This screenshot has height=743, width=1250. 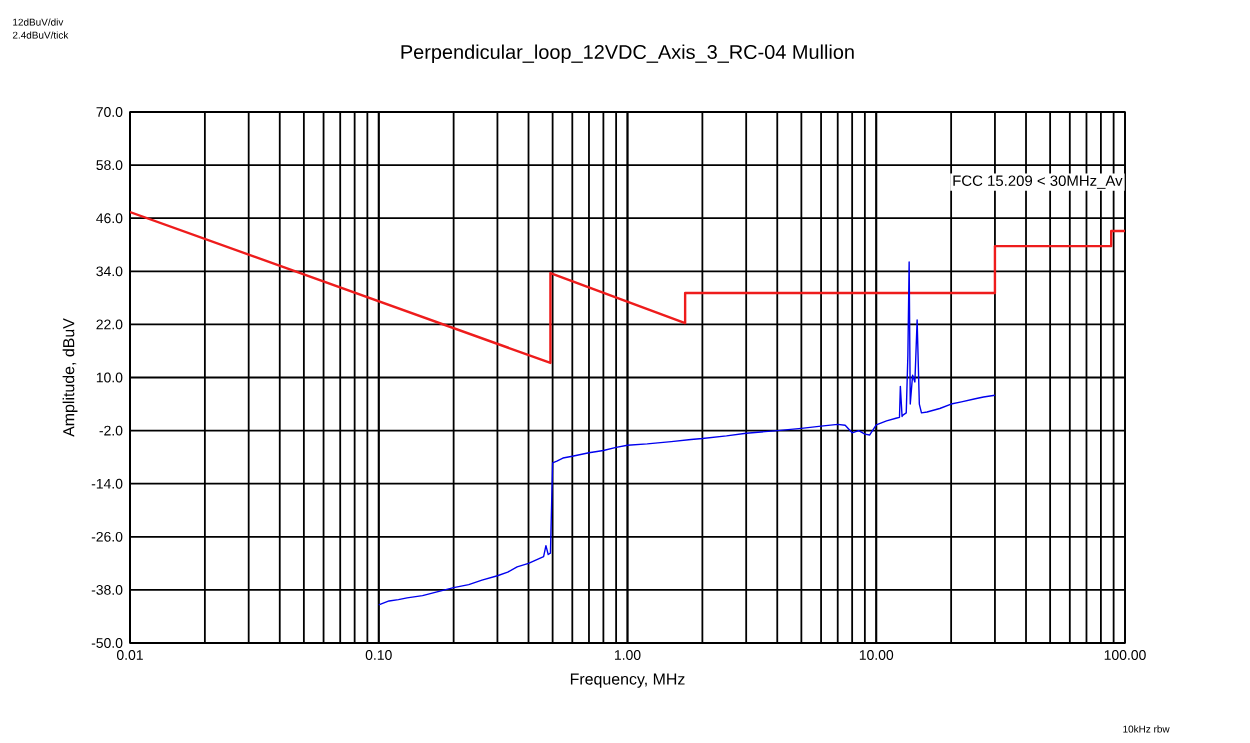 What do you see at coordinates (627, 53) in the screenshot?
I see `chart-title: Perpendicular_loop_12VDC_Axis_3_RC-04 Mullion` at bounding box center [627, 53].